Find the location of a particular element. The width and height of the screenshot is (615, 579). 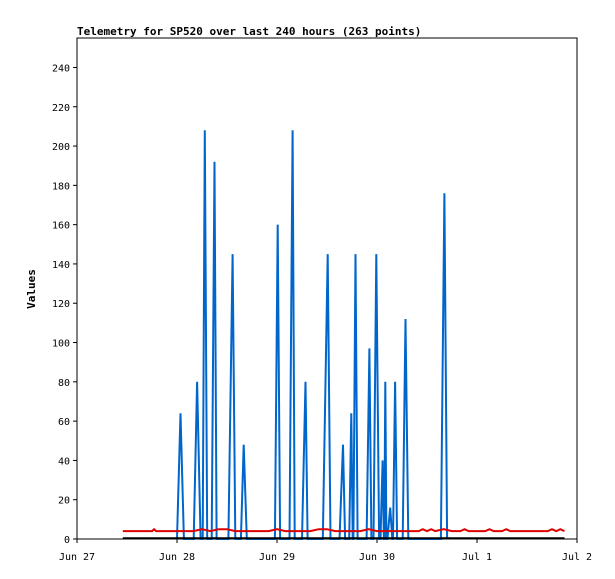

y-tick-label: 100 is located at coordinates (61, 344).